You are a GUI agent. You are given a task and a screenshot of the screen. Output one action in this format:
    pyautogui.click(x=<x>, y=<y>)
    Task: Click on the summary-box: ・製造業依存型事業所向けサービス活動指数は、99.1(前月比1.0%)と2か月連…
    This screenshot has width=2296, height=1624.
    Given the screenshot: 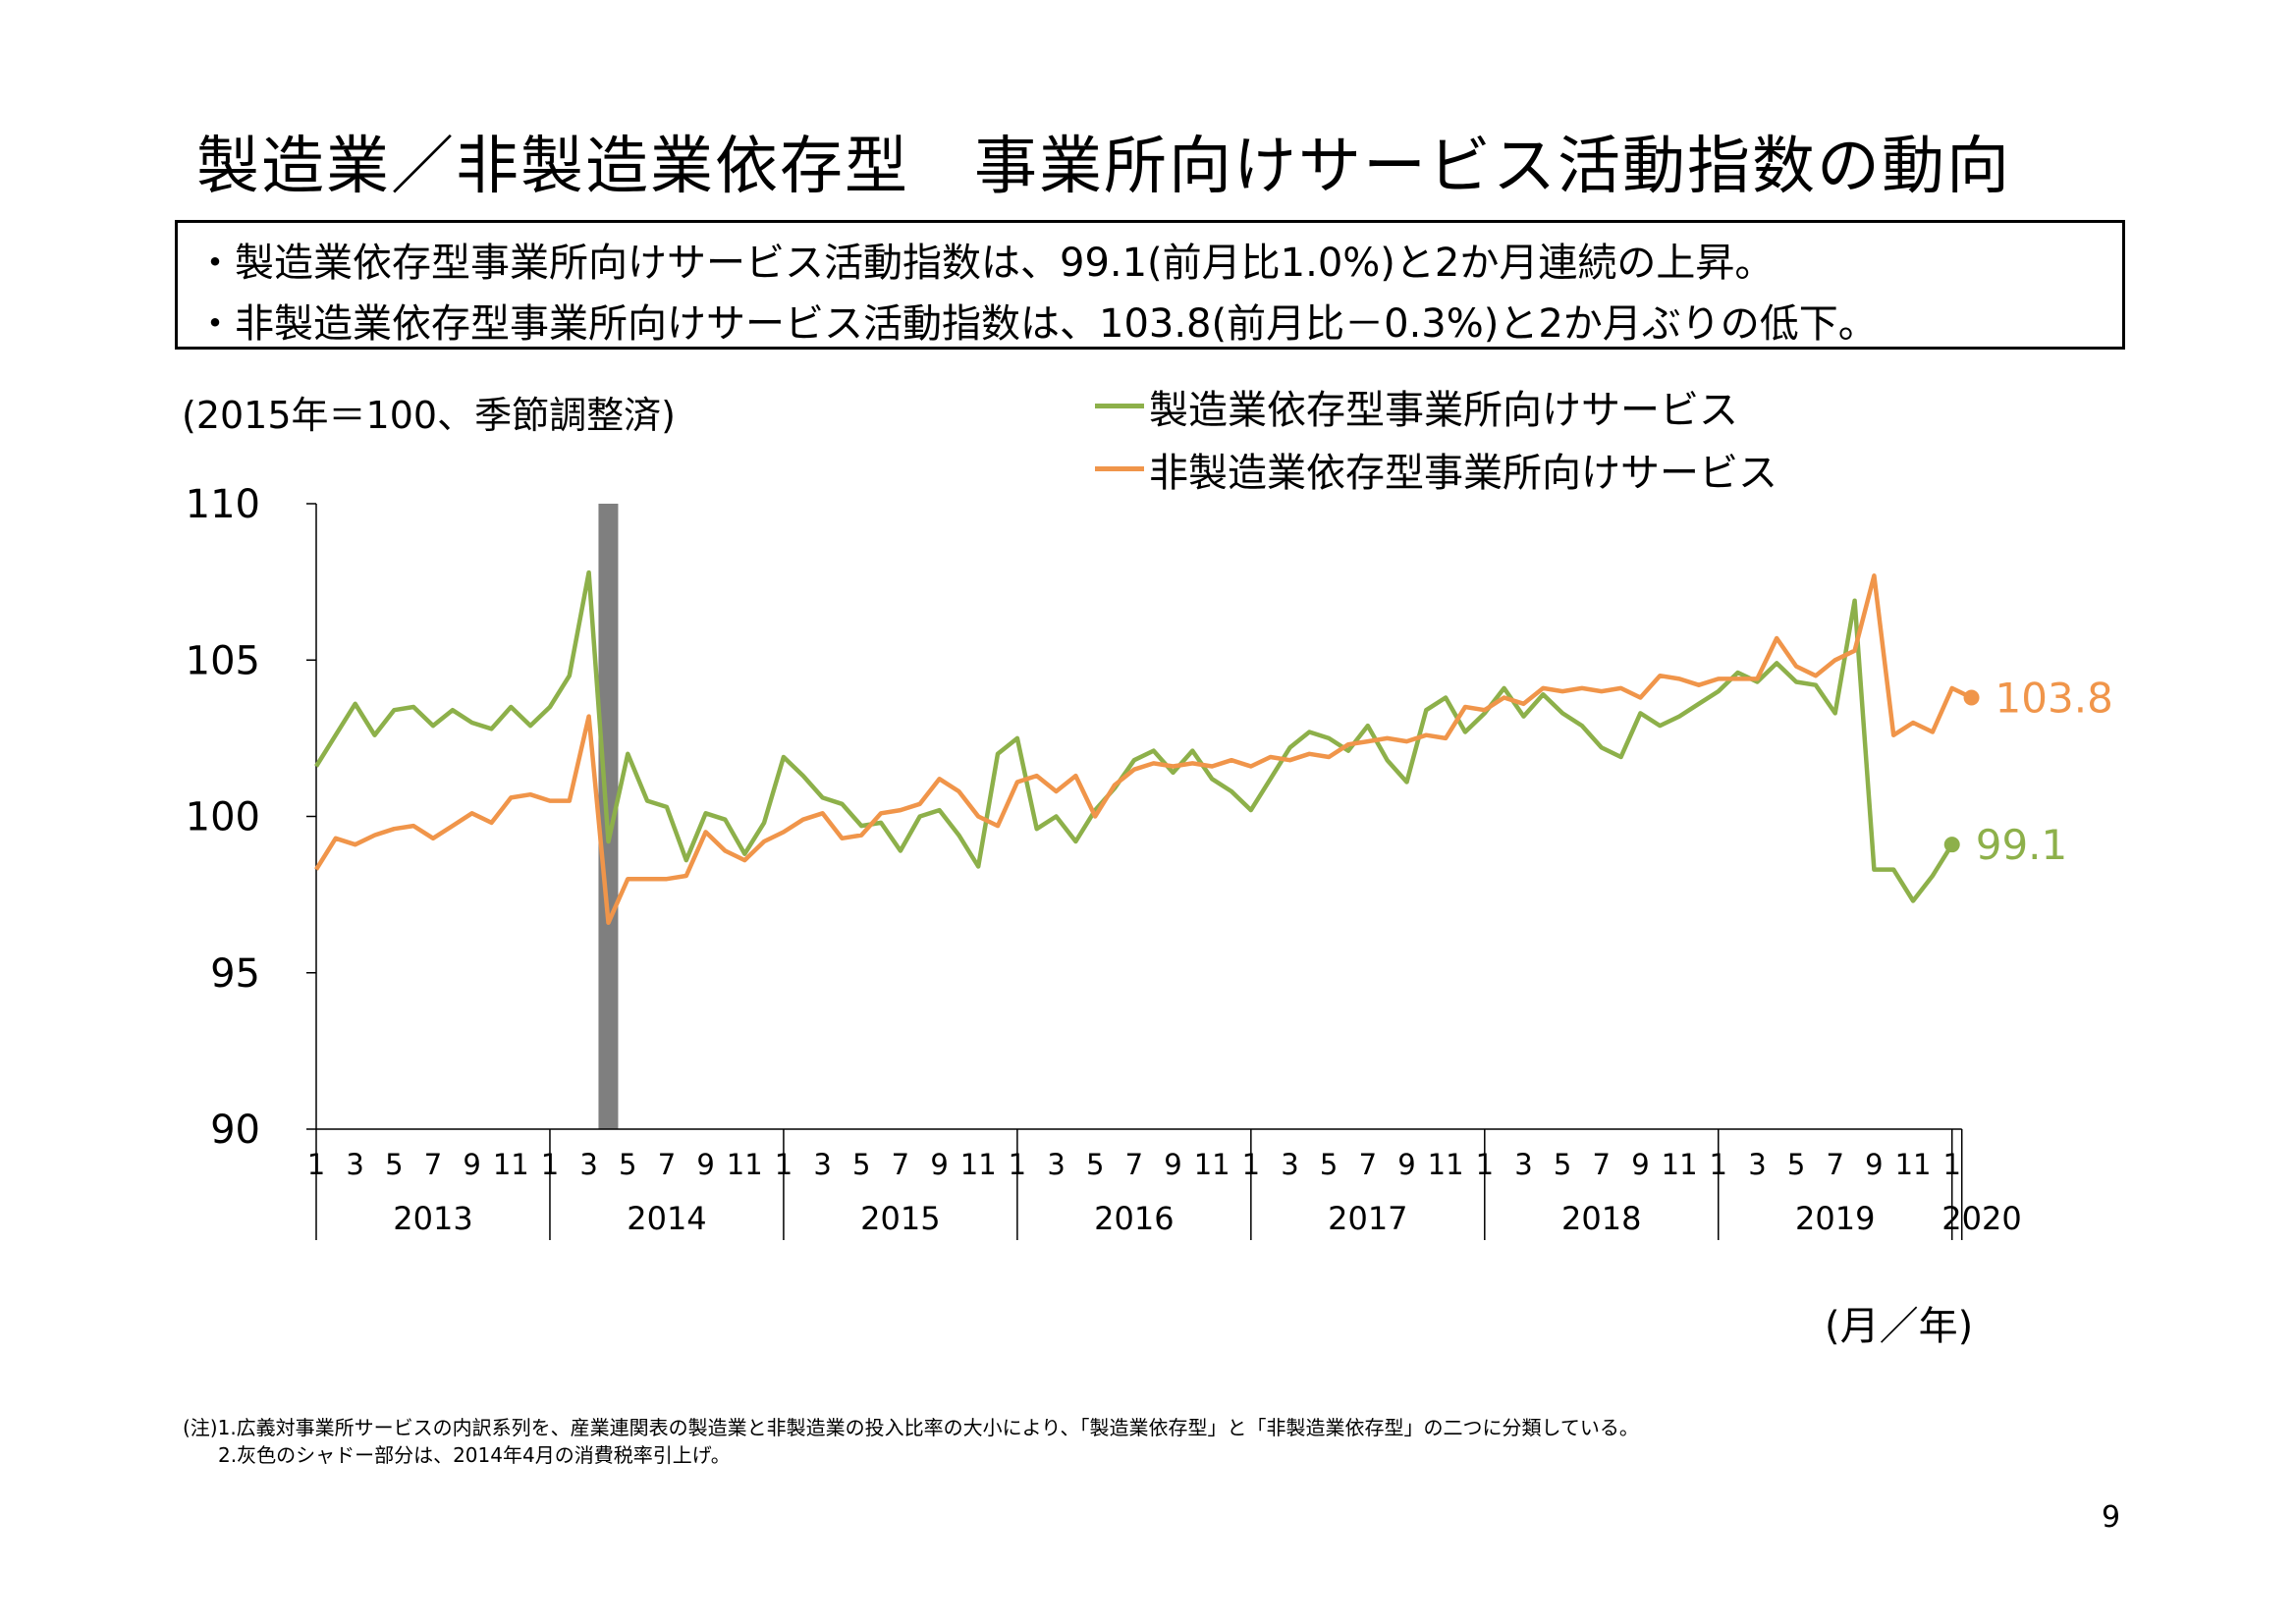 What is the action you would take?
    pyautogui.click(x=1150, y=285)
    